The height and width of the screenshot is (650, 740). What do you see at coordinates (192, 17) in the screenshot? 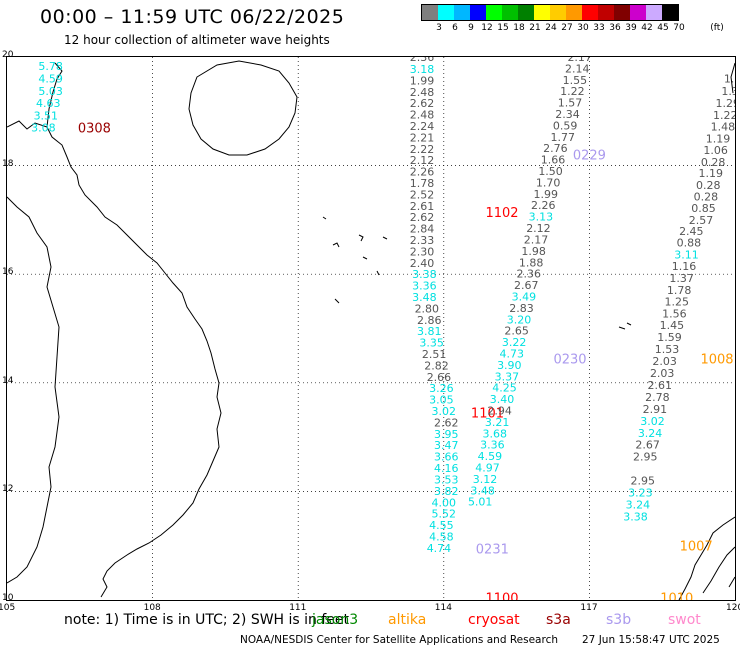
I see `page-title: 00:00 – 11:59 UTC 06/22/2025` at bounding box center [192, 17].